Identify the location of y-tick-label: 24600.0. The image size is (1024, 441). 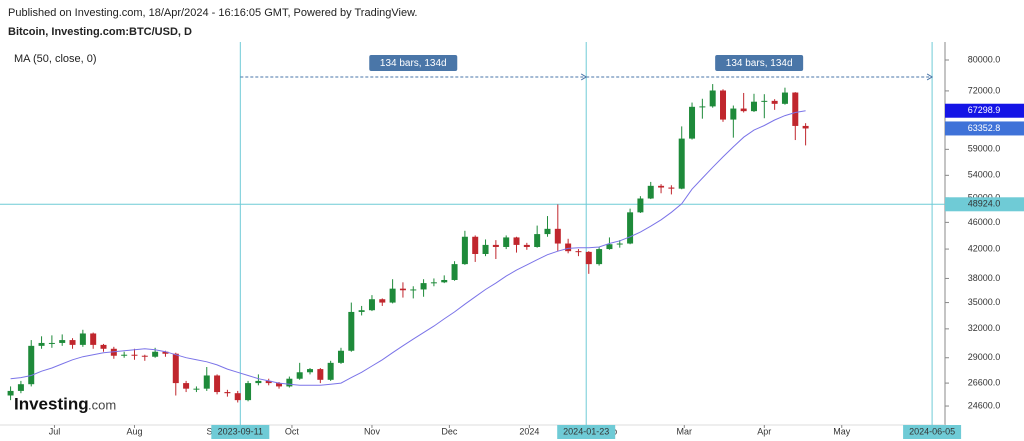
(984, 405).